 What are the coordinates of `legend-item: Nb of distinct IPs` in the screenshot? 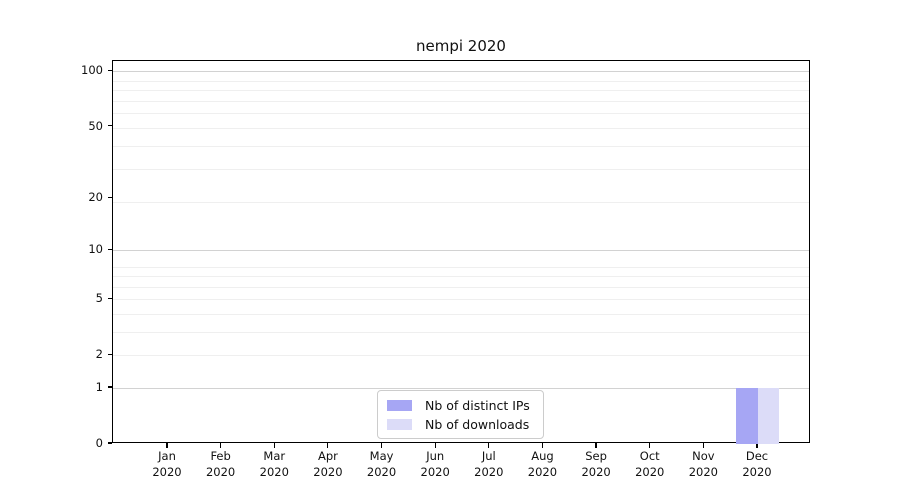 It's located at (458, 405).